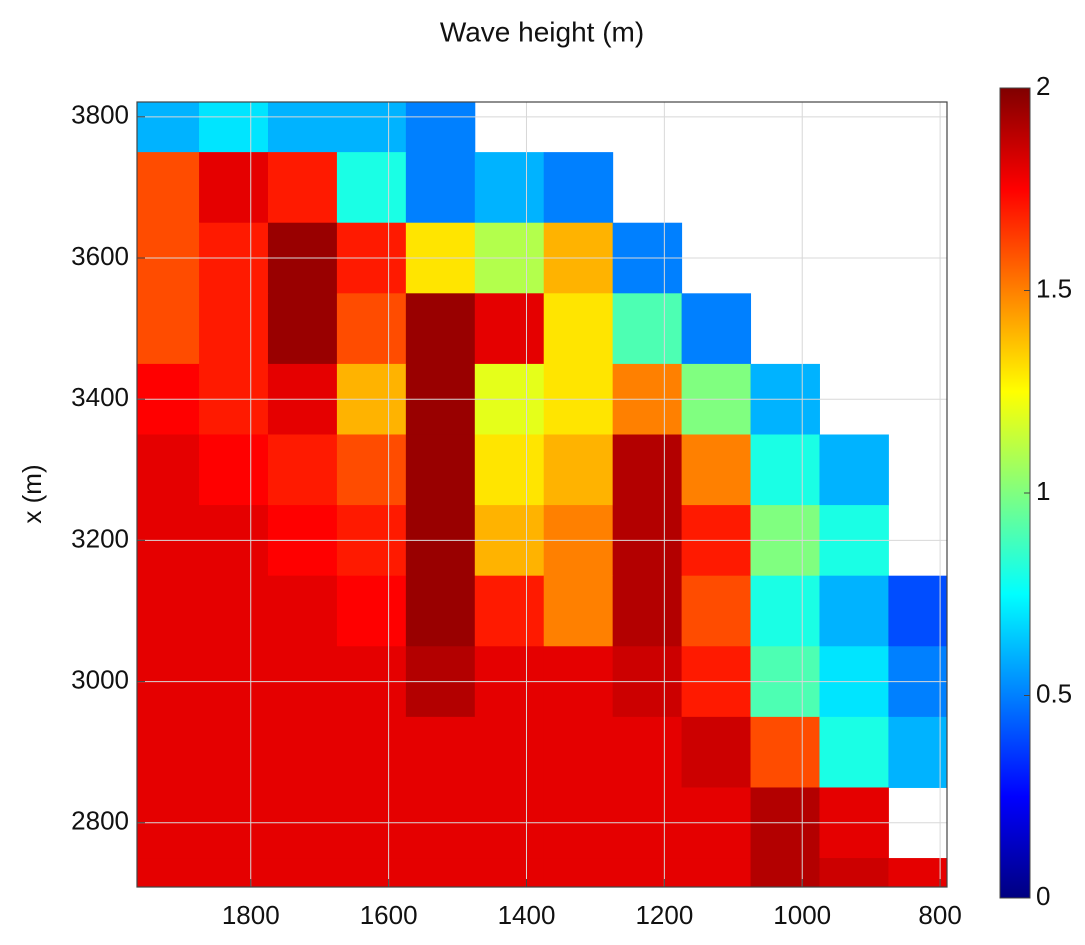 Image resolution: width=1085 pixels, height=945 pixels. I want to click on colorbar-tick-label: 1, so click(1043, 491).